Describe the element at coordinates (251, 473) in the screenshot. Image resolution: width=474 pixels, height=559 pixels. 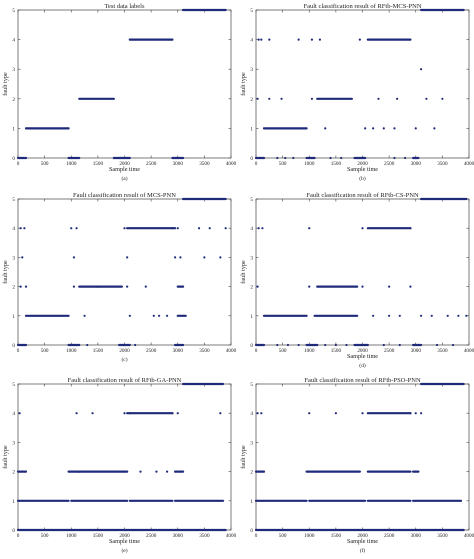
I see `y-tick-label: 2` at that location.